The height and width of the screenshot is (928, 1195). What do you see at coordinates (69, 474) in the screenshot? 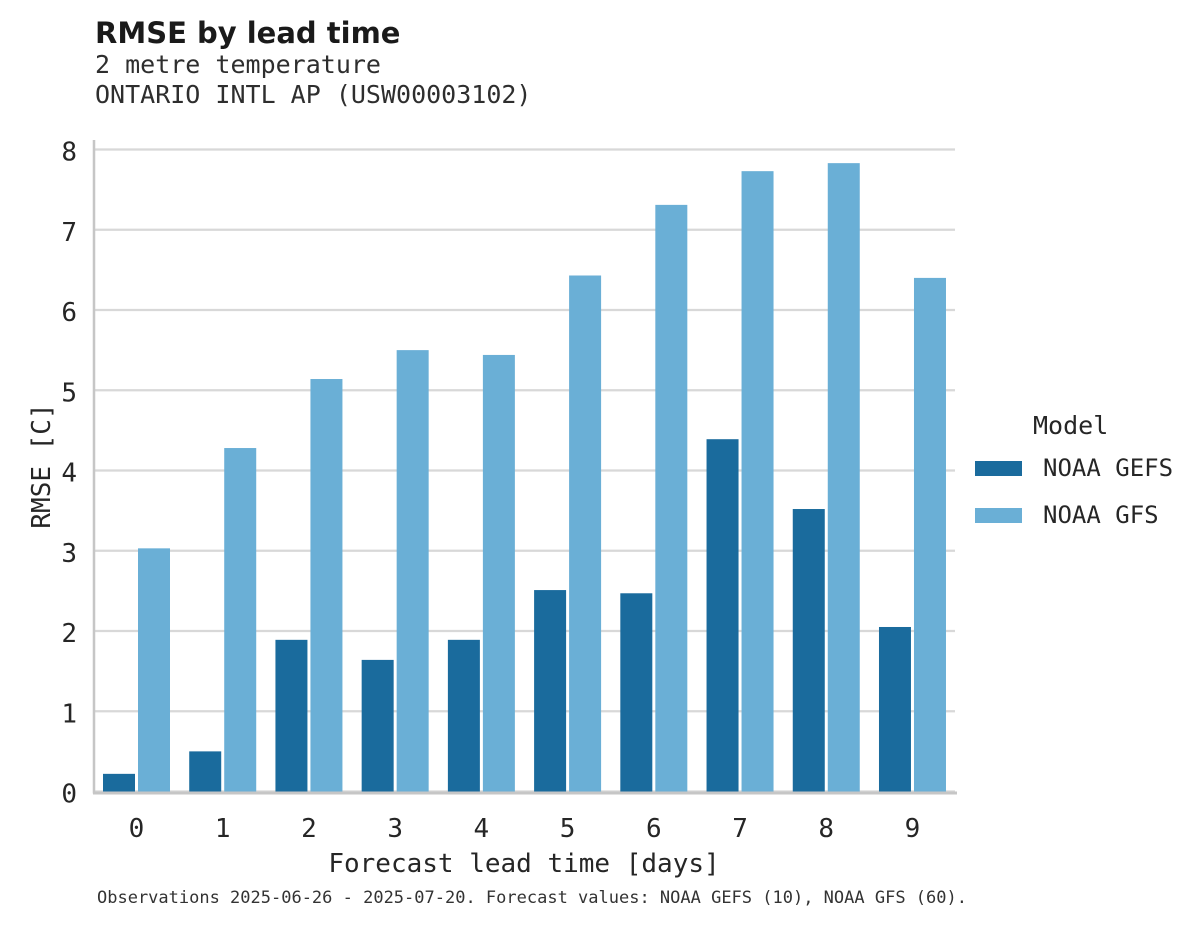
I see `y-tick-label: 4` at bounding box center [69, 474].